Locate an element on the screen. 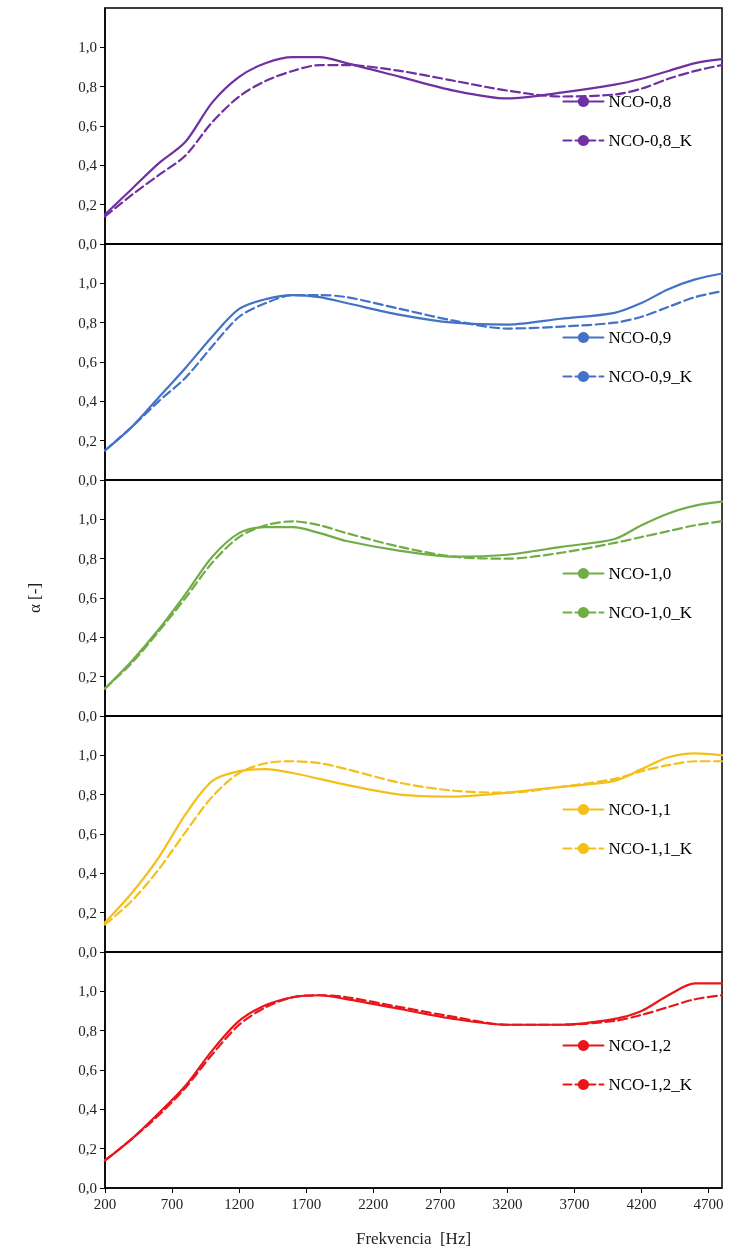 Image resolution: width=737 pixels, height=1249 pixels. legend-label: NCO-1,0_K is located at coordinates (650, 612).